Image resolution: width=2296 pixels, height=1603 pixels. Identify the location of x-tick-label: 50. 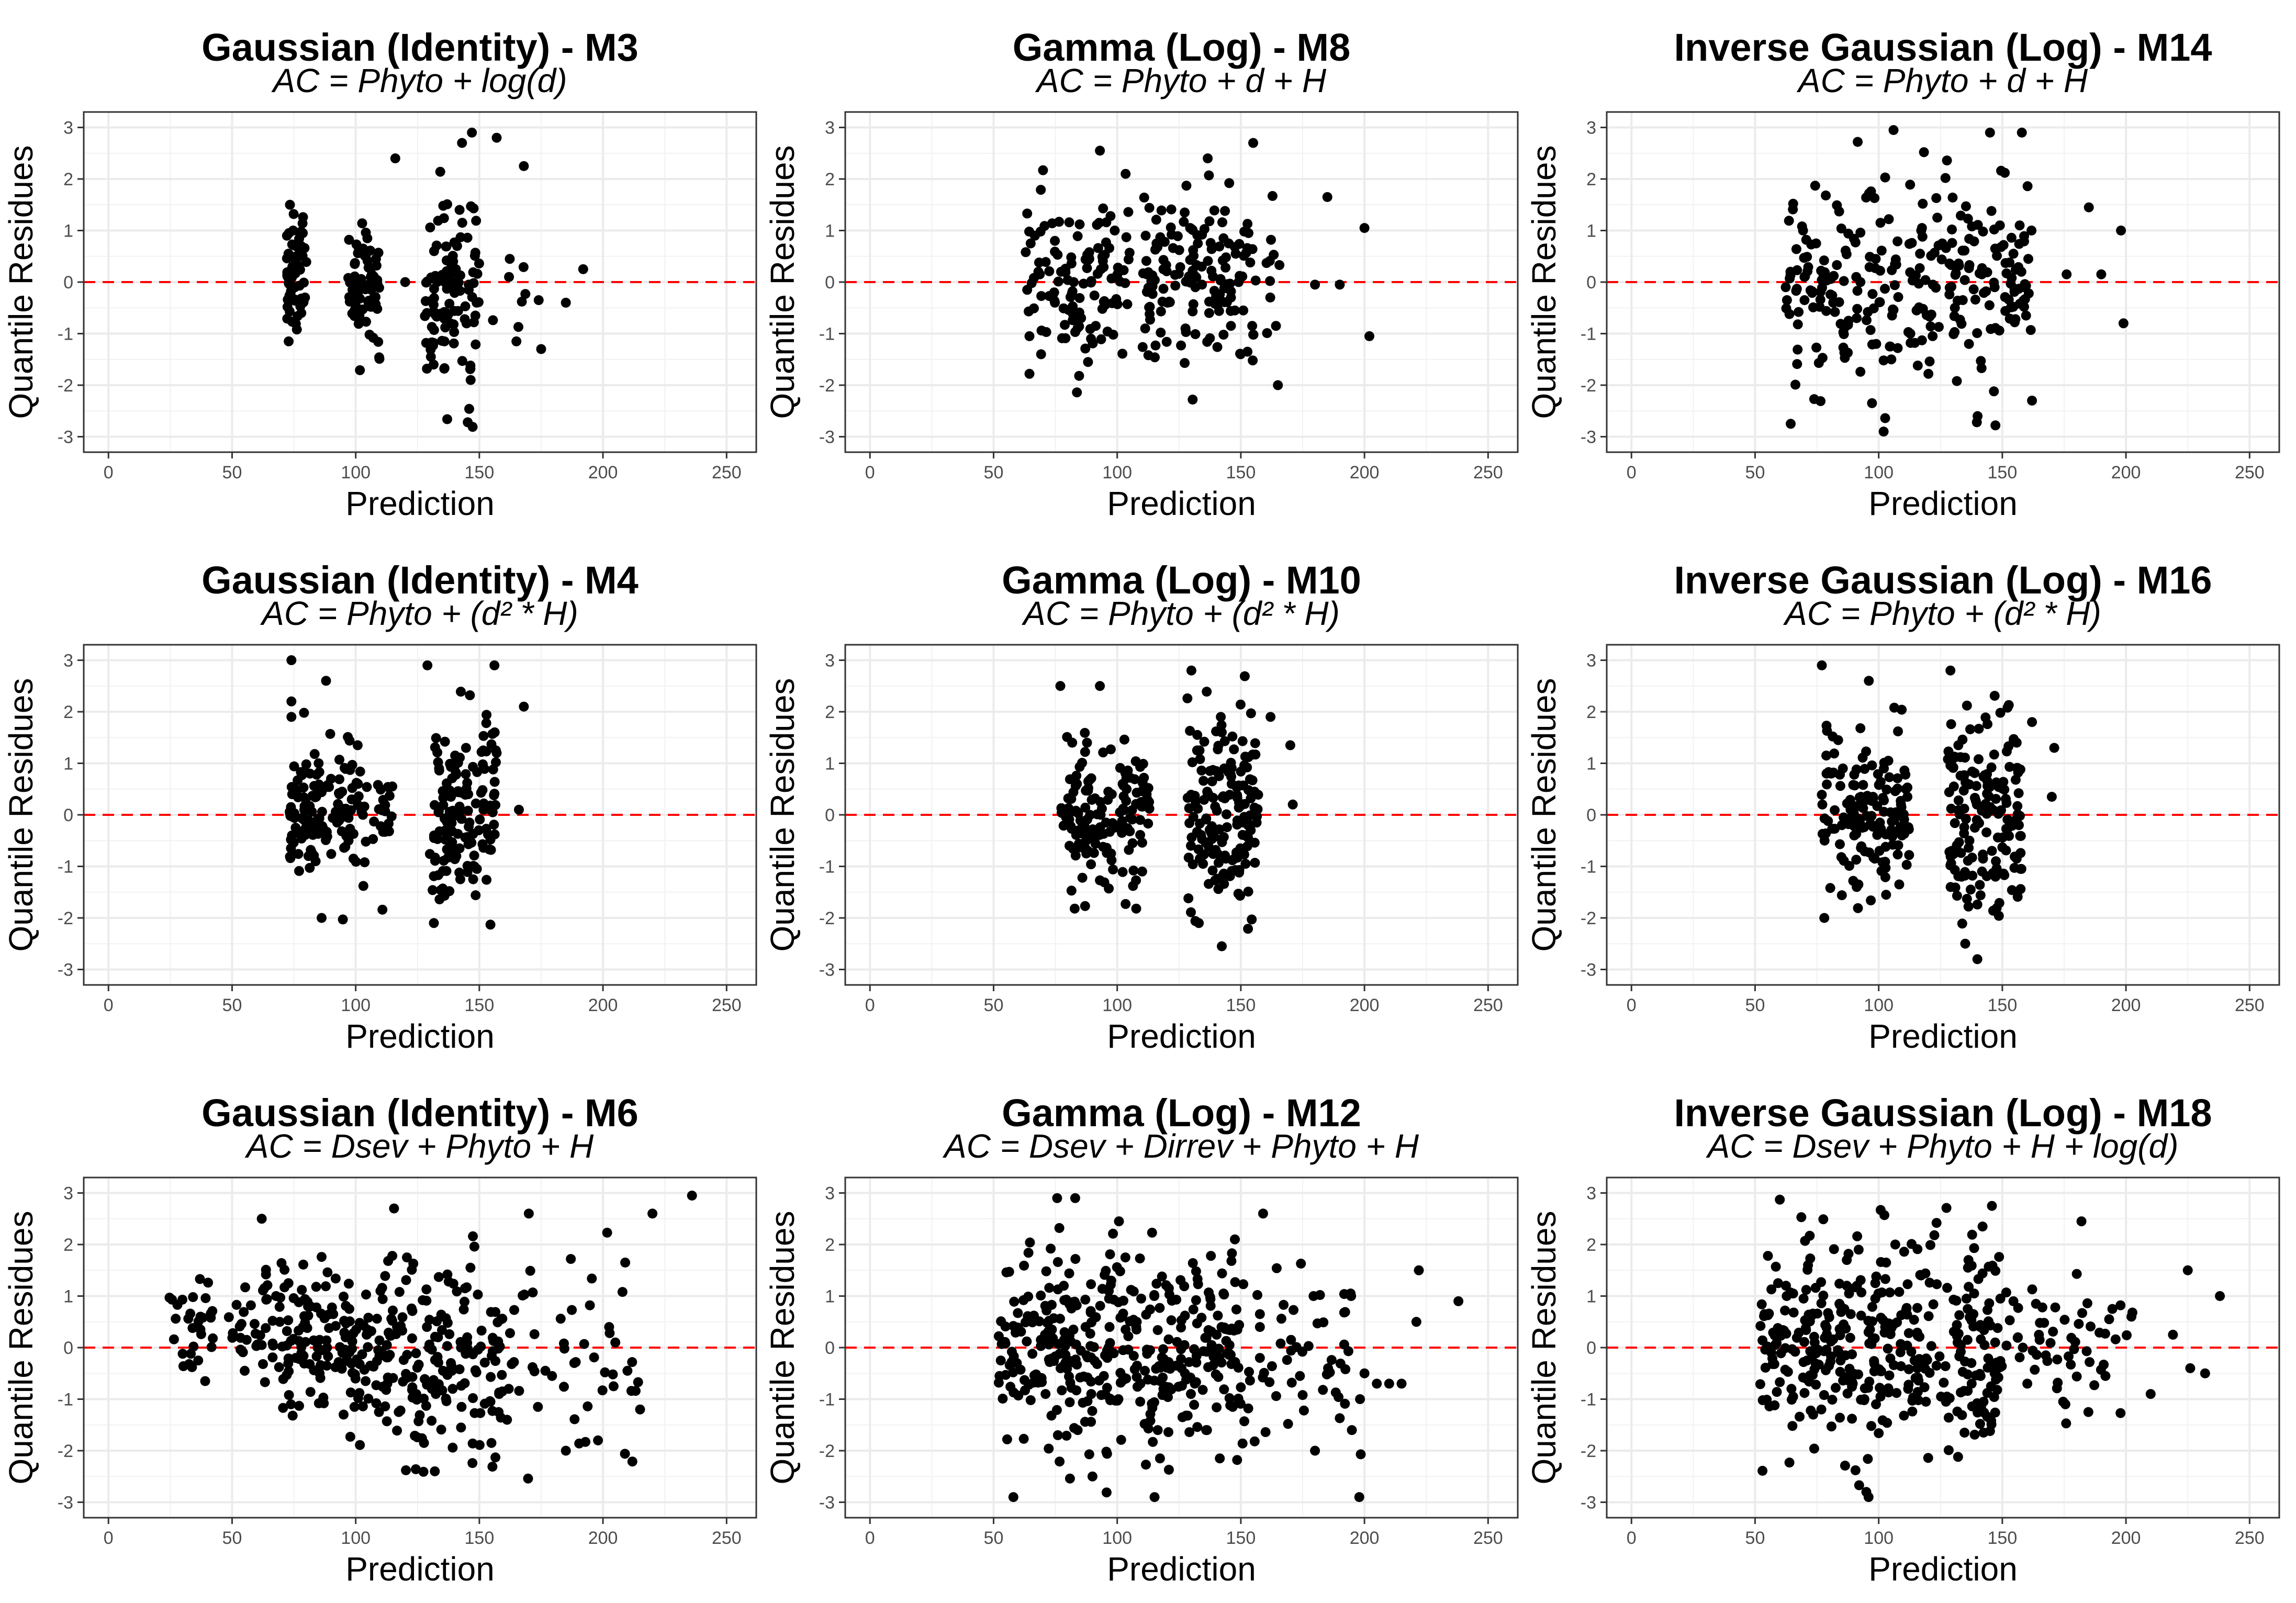
(1755, 1005).